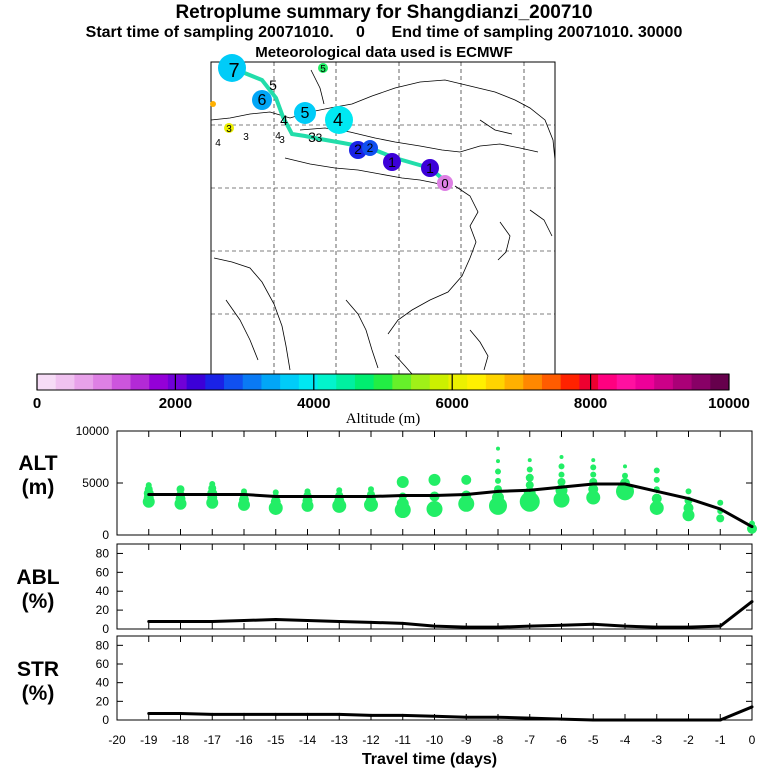  I want to click on x-axis-title: Travel time (days), so click(429, 759).